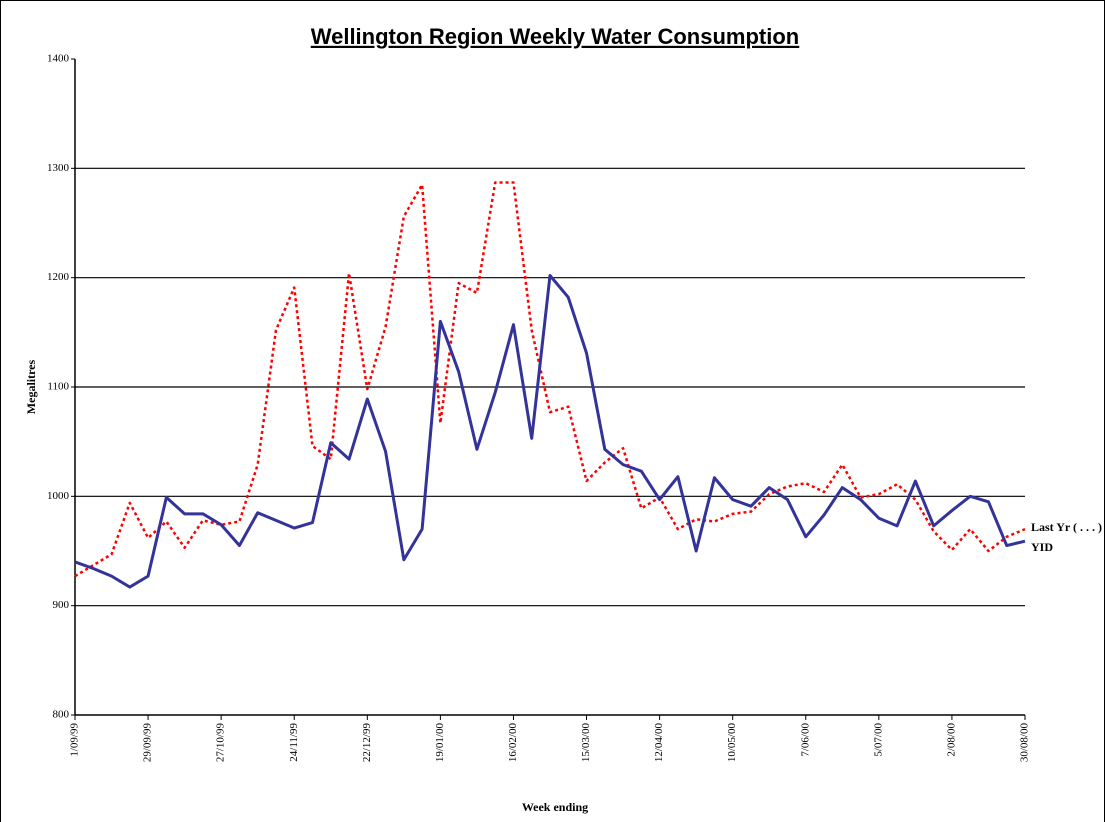 This screenshot has width=1105, height=822. Describe the element at coordinates (1042, 547) in the screenshot. I see `legend-label: YID` at that location.